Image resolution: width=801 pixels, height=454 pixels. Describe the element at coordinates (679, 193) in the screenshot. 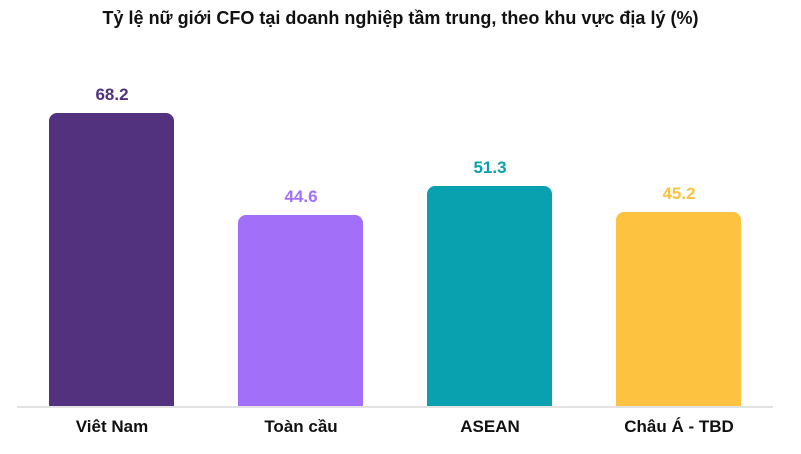

I see `value-label-4: 45.2` at that location.